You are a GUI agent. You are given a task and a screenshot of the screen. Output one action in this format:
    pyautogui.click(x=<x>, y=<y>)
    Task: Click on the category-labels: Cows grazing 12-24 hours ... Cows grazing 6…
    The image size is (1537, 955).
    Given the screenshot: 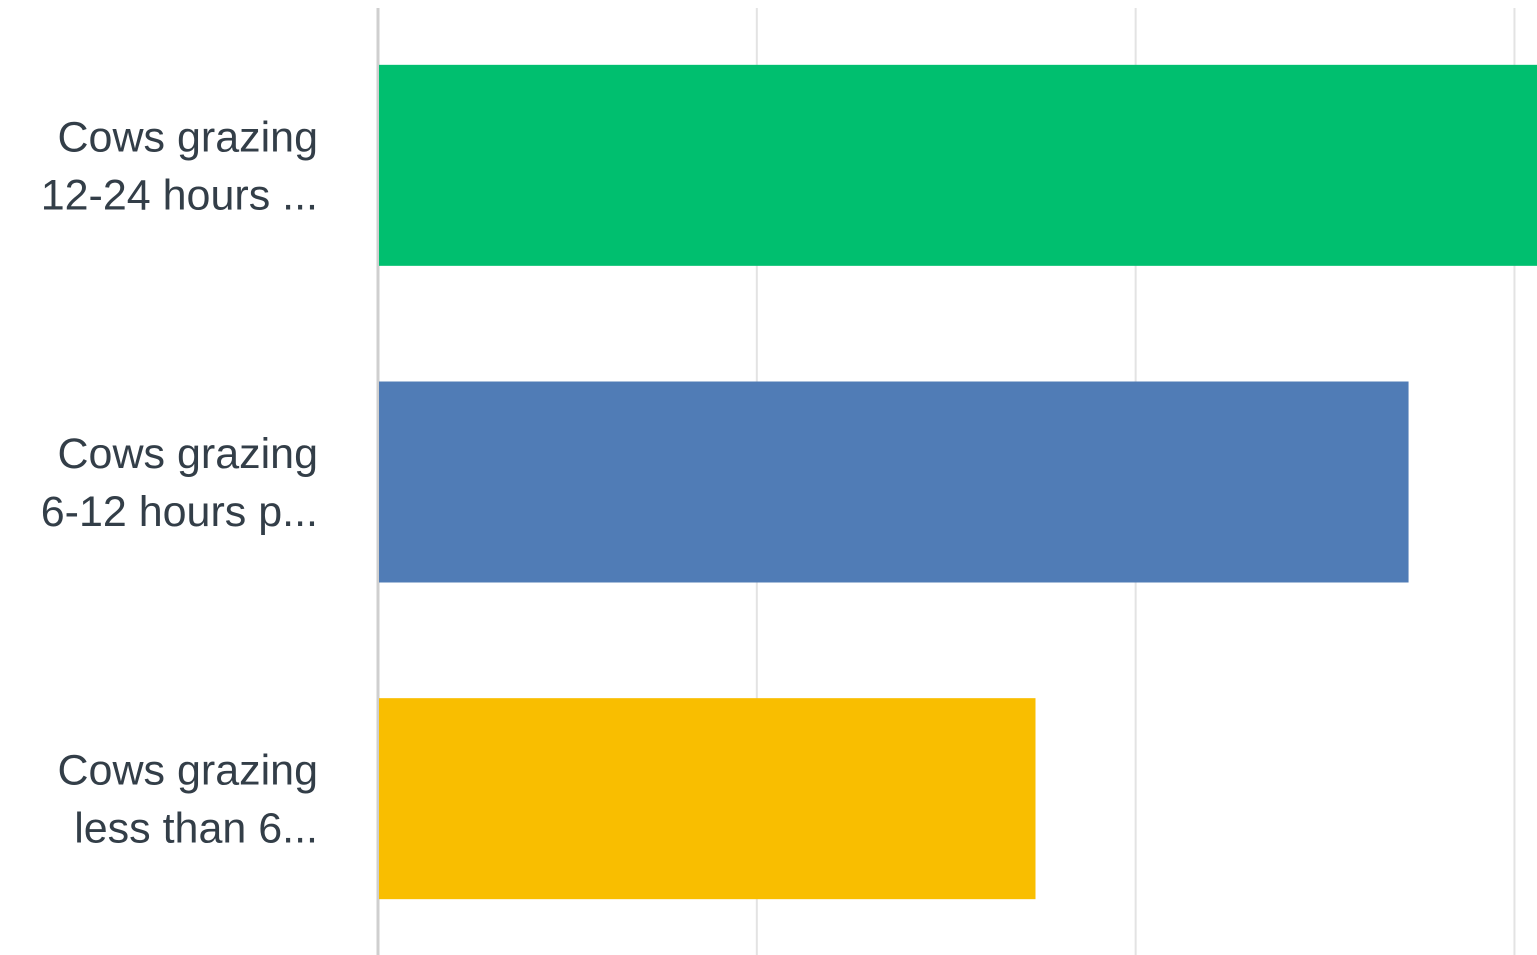 What is the action you would take?
    pyautogui.click(x=179, y=482)
    